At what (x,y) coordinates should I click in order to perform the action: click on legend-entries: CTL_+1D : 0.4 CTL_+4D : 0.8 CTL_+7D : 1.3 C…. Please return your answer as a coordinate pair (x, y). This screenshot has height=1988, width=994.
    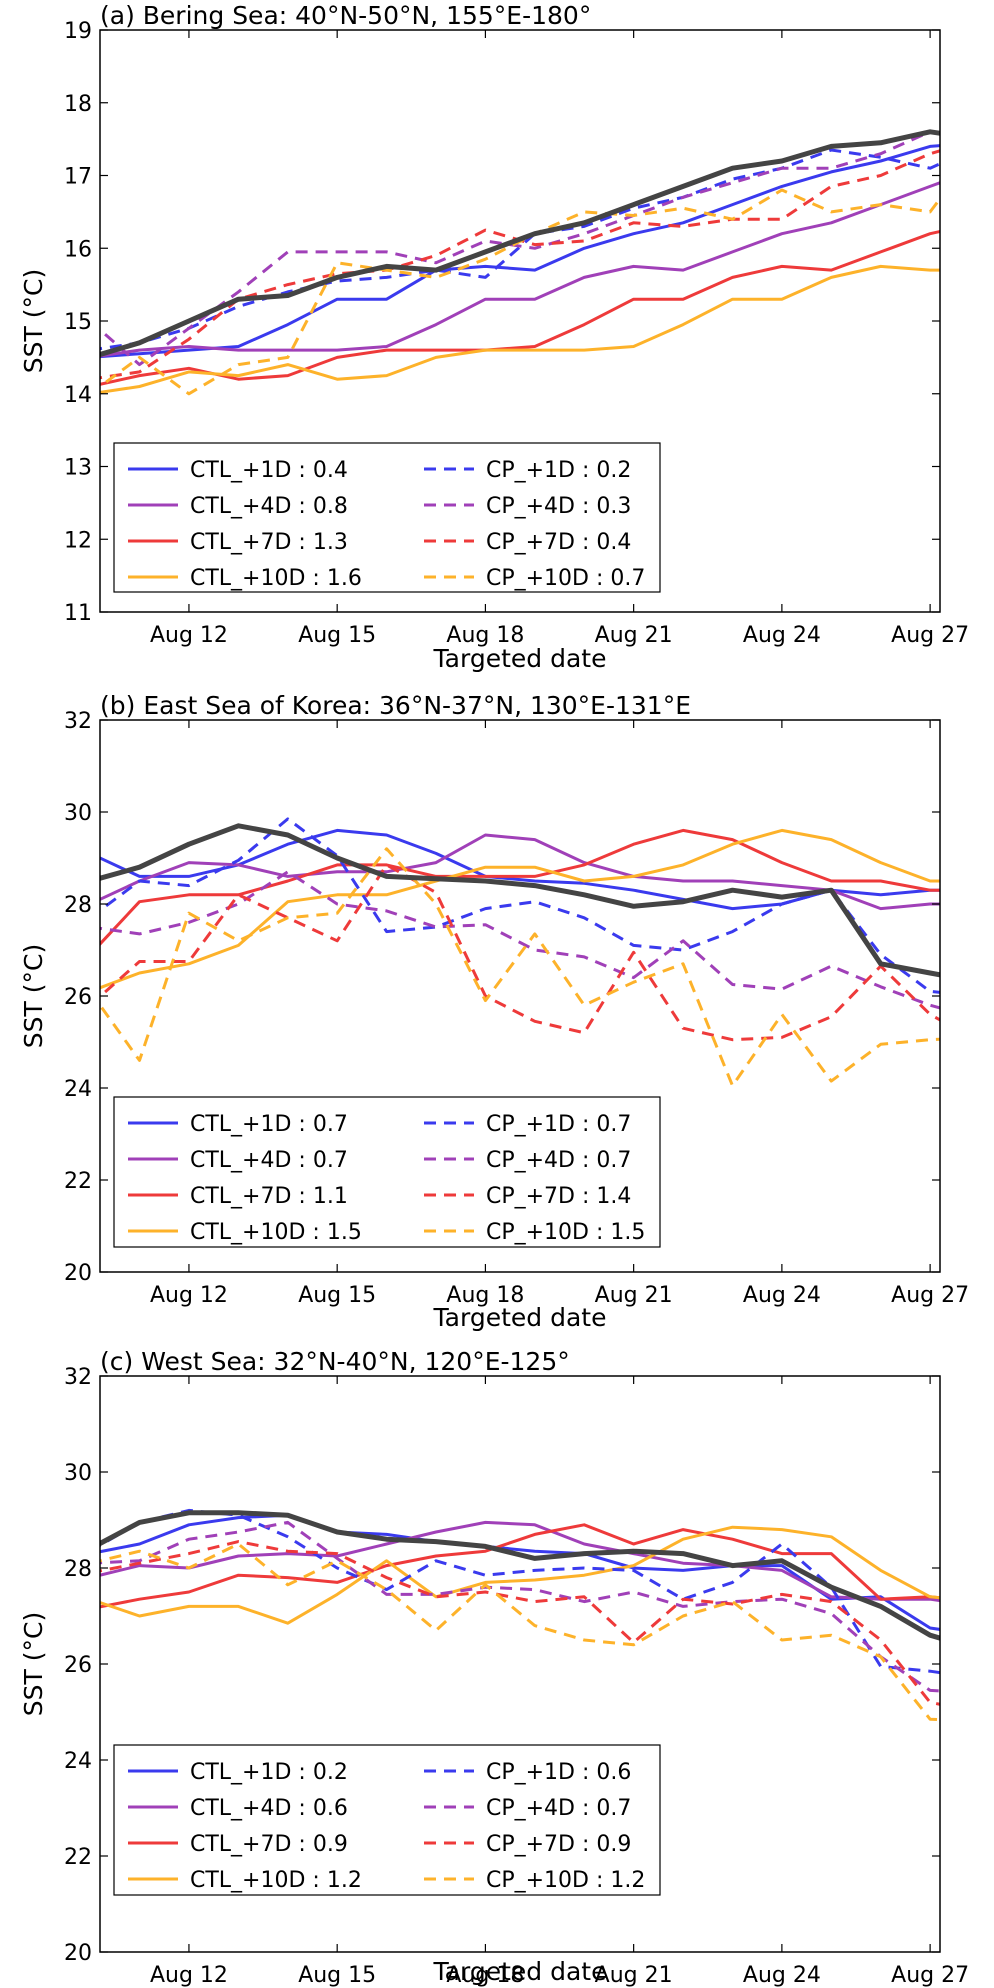
    Looking at the image, I should click on (386, 524).